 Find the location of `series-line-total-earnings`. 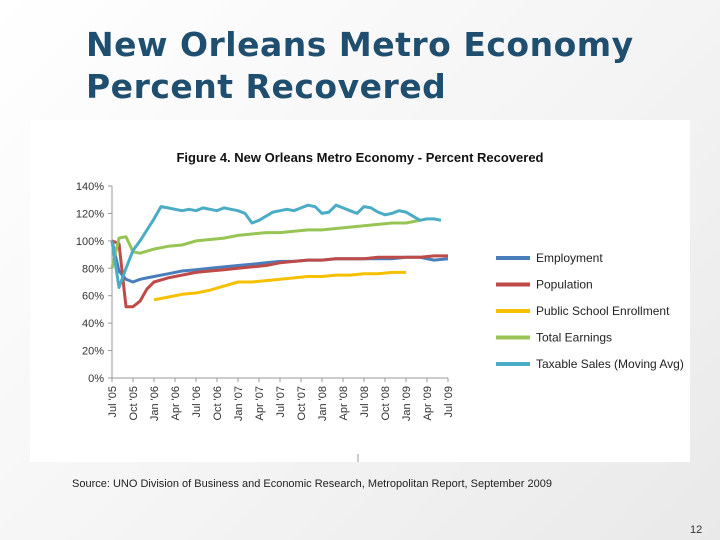

series-line-total-earnings is located at coordinates (265, 243).